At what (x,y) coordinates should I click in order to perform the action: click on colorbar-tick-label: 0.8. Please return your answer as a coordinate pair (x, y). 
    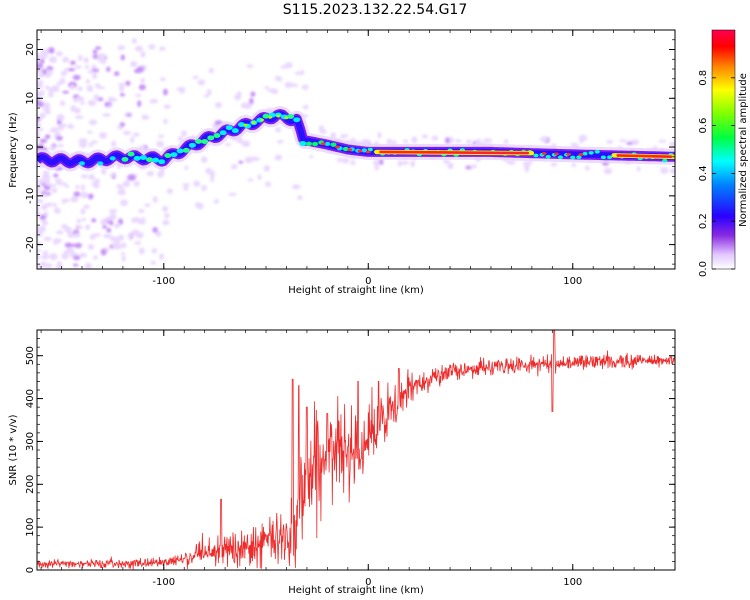
    Looking at the image, I should click on (703, 78).